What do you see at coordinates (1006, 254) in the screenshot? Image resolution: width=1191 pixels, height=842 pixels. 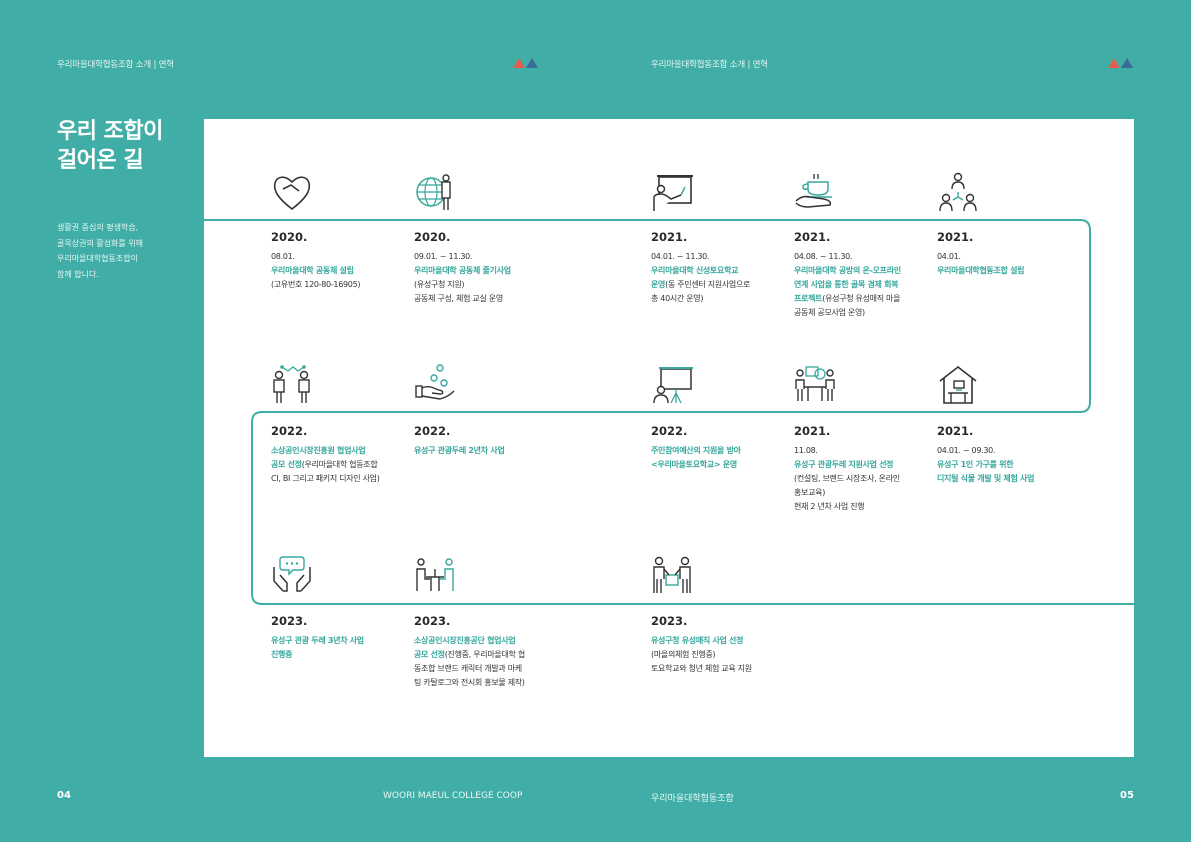 I see `timeline-entry: 2021. 04.01. 우리마을대학협동조합 설립` at bounding box center [1006, 254].